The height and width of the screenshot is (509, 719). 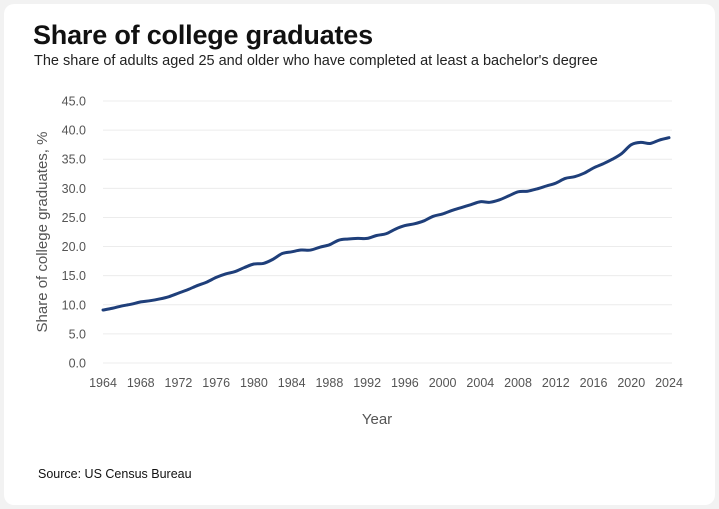 What do you see at coordinates (405, 383) in the screenshot?
I see `x-tick-label: 1996` at bounding box center [405, 383].